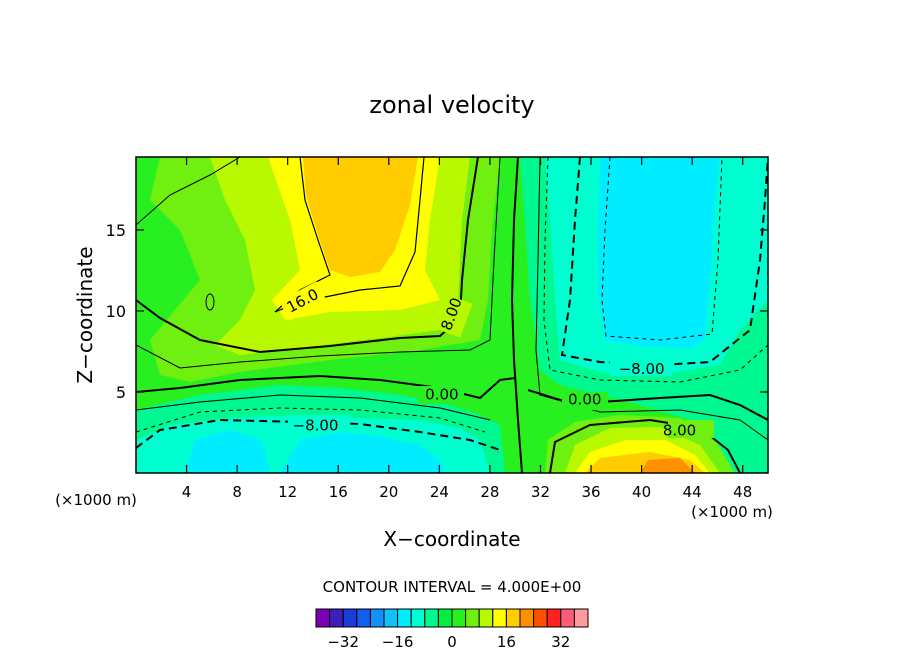 This screenshot has width=904, height=654. Describe the element at coordinates (560, 642) in the screenshot. I see `colorbar-tick-label: 32` at that location.